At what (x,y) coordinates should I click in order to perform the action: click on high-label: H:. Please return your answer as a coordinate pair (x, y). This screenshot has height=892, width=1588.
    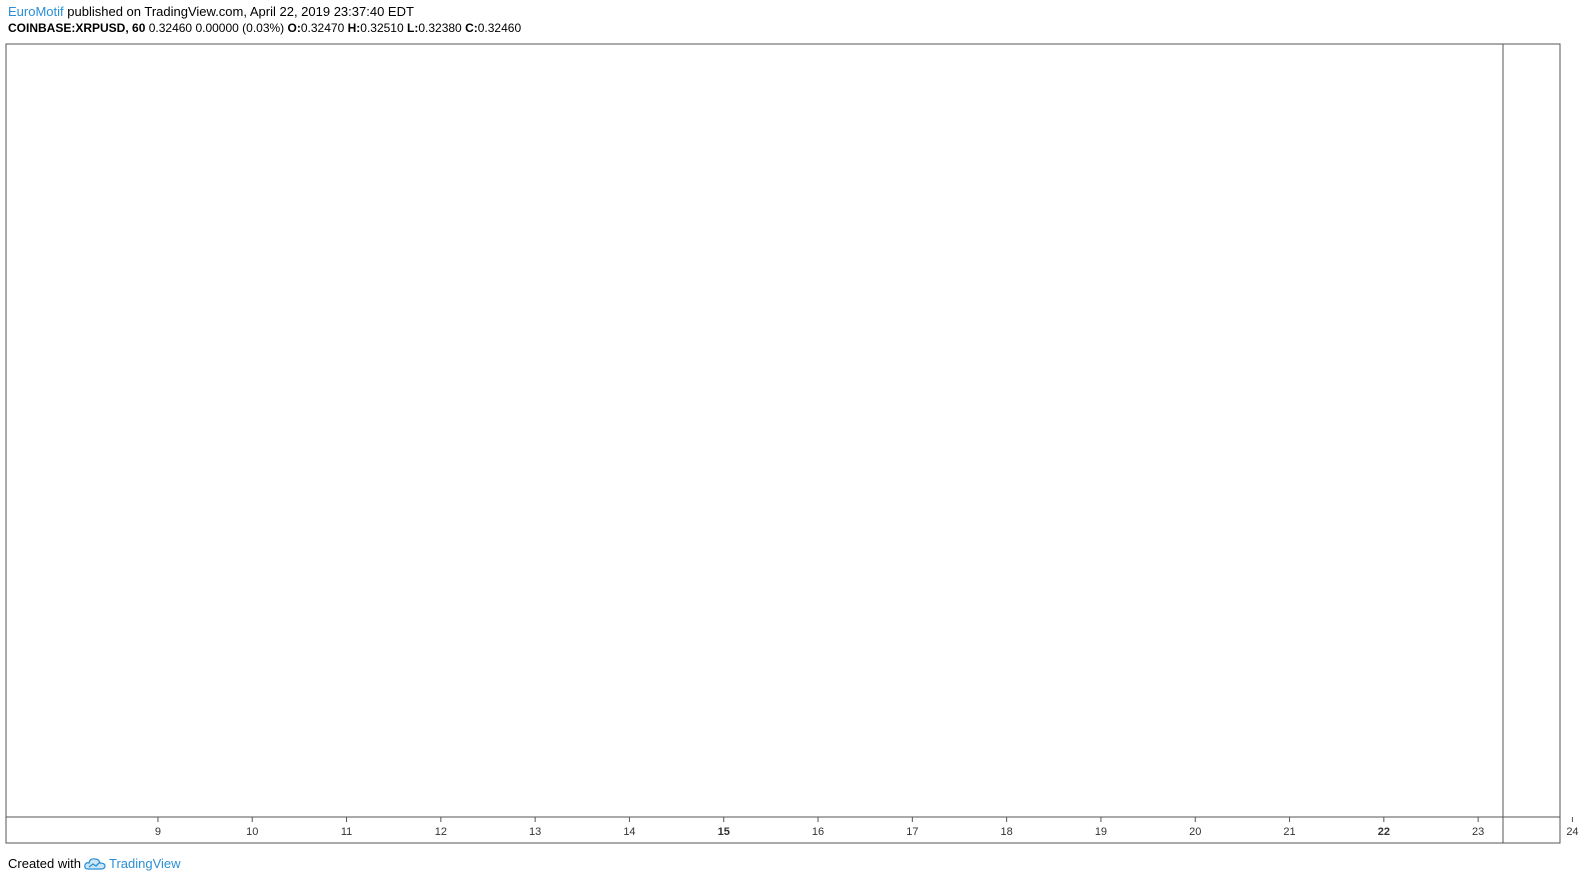
    Looking at the image, I should click on (354, 28).